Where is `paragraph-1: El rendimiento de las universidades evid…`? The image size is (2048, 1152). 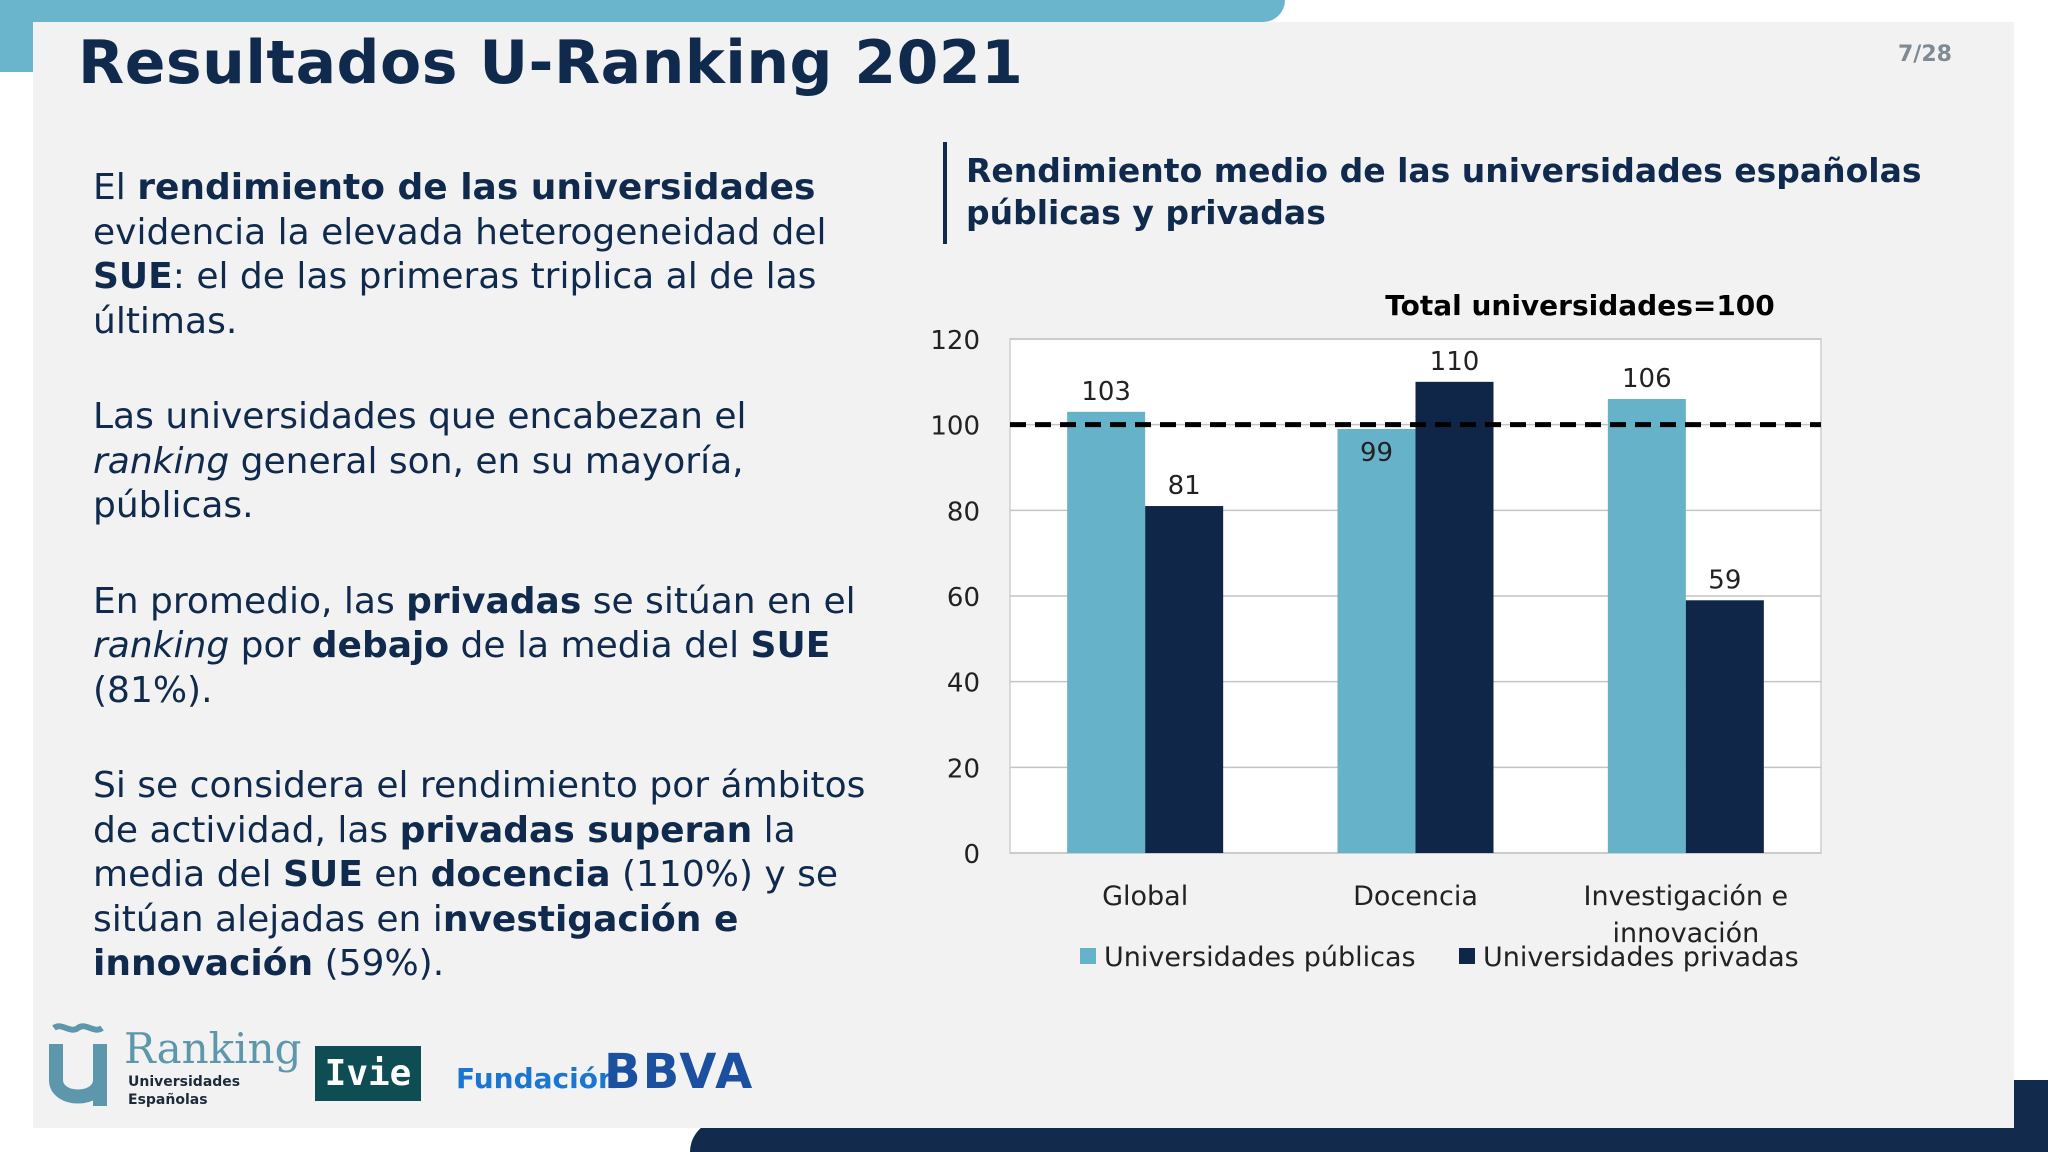 paragraph-1: El rendimiento de las universidades evid… is located at coordinates (493, 255).